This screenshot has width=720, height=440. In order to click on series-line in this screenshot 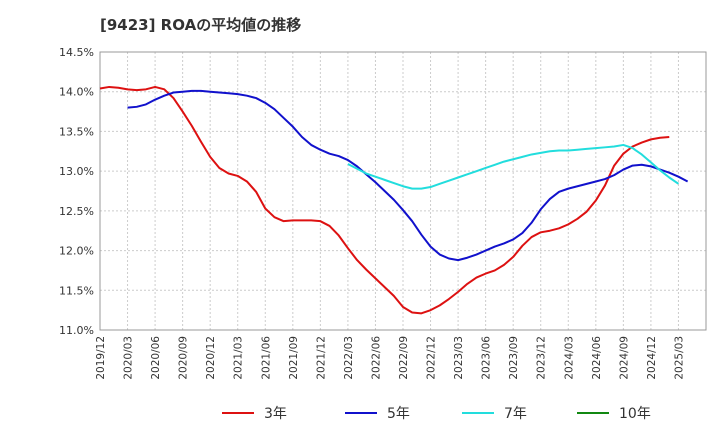, I will do `click(513, 166)`.